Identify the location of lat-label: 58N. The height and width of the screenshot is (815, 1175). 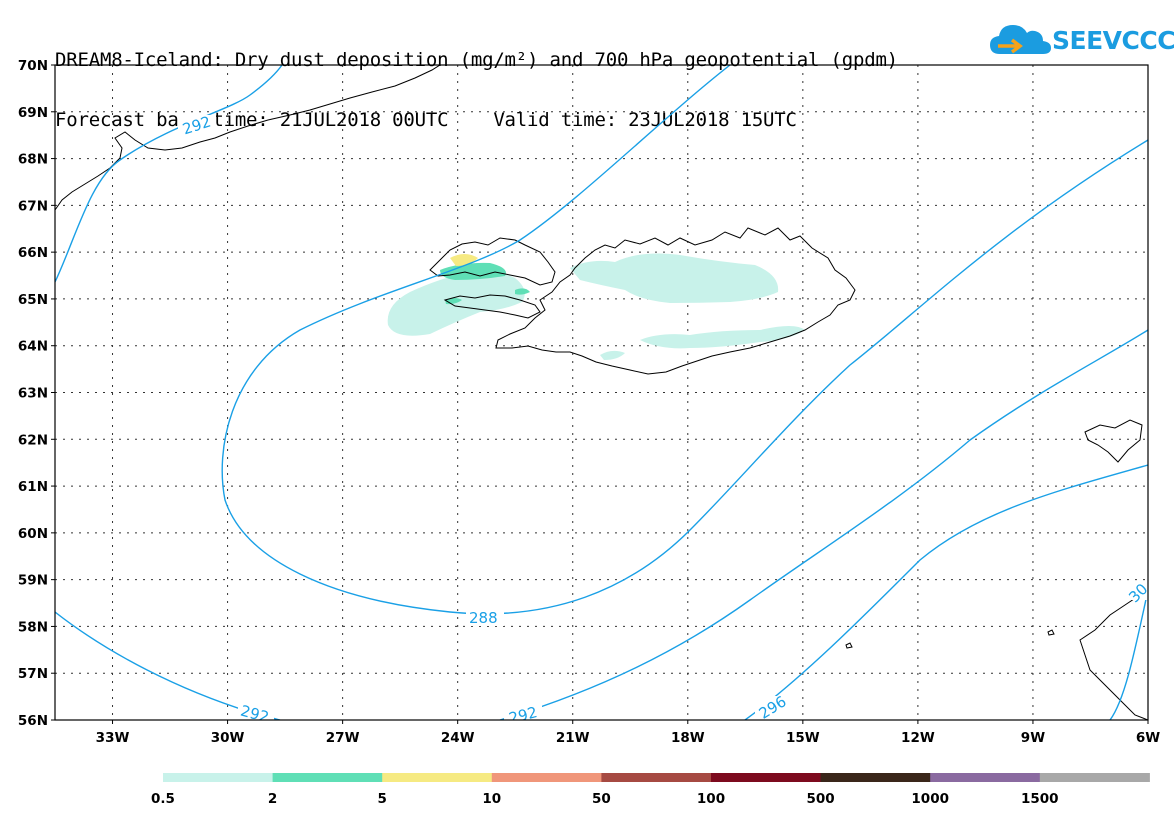
(33, 627).